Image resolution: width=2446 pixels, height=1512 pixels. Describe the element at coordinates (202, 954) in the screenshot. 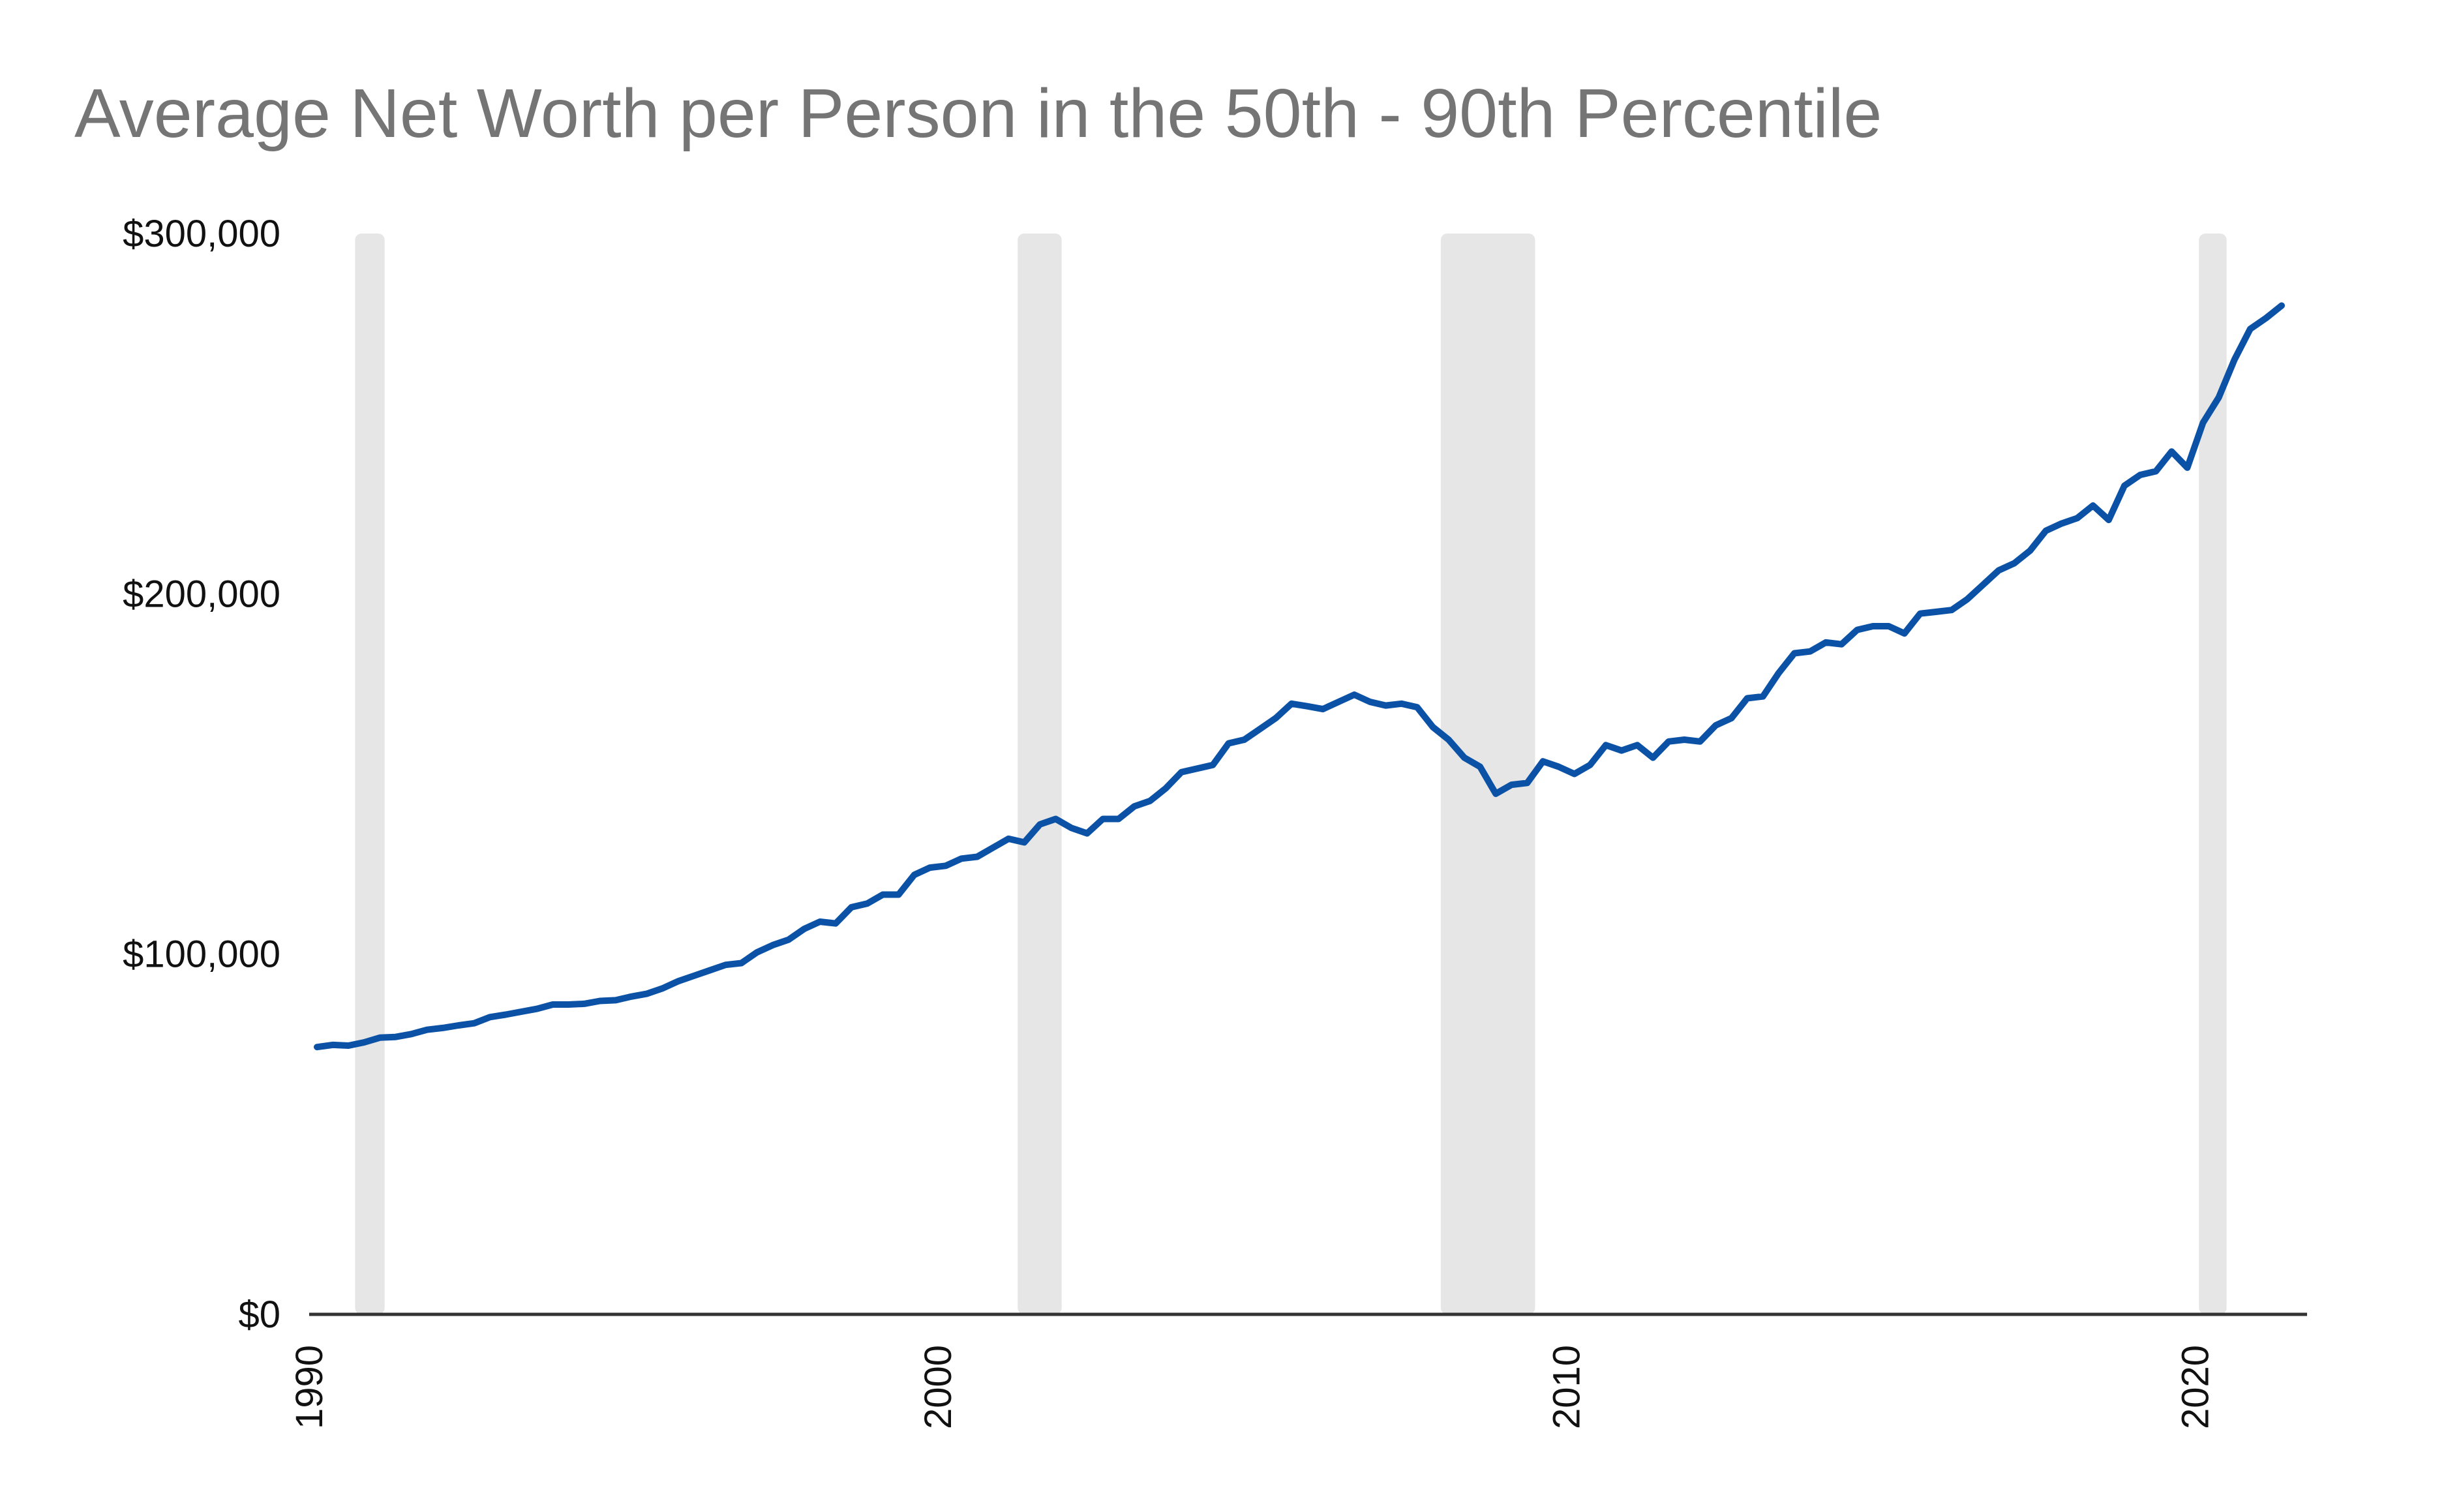

I see `y-tick-label: $100,000` at that location.